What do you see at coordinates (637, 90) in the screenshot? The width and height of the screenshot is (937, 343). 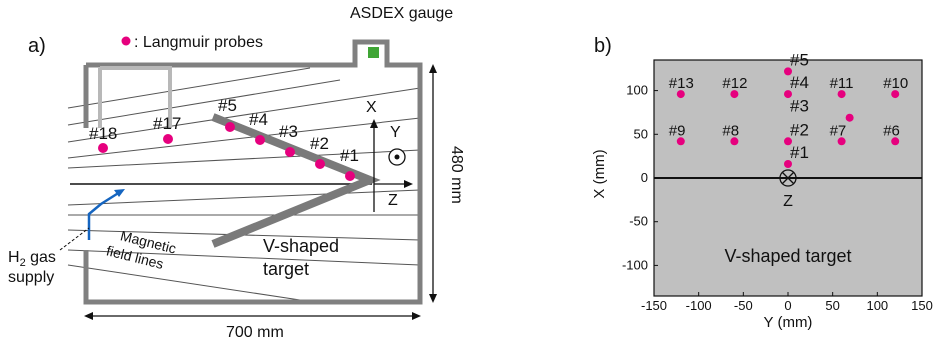 I see `y-tick-label: 100` at bounding box center [637, 90].